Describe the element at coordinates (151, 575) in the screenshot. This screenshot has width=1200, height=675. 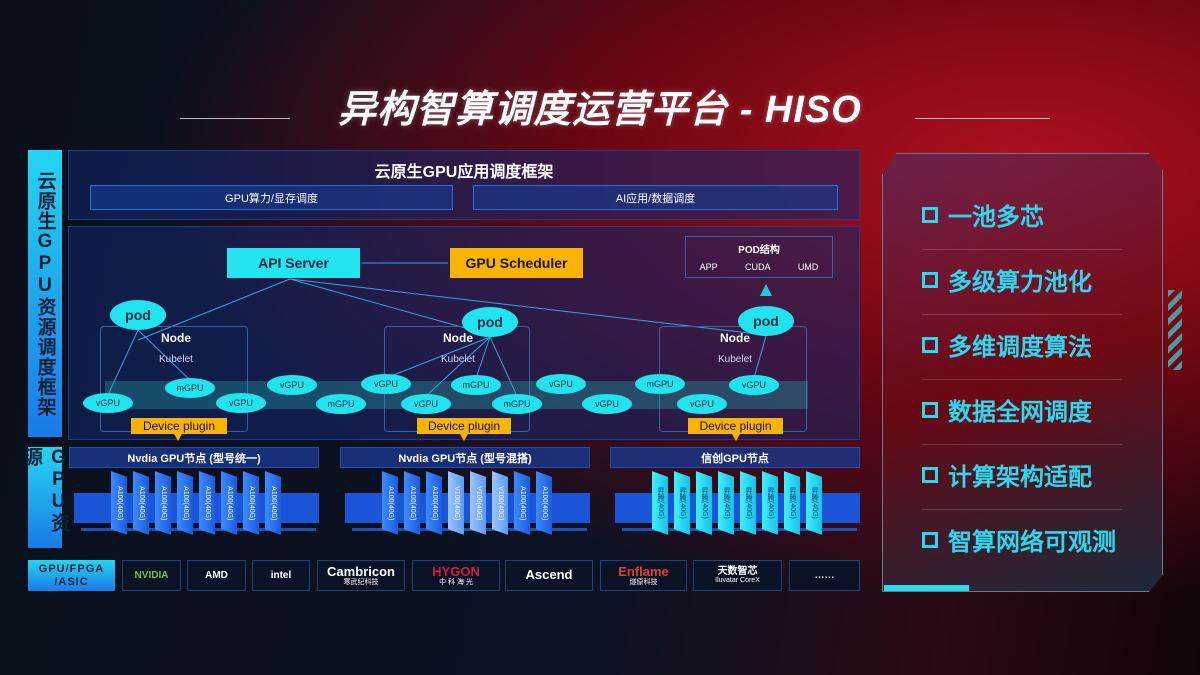
I see `vendor-name: NVIDIA` at that location.